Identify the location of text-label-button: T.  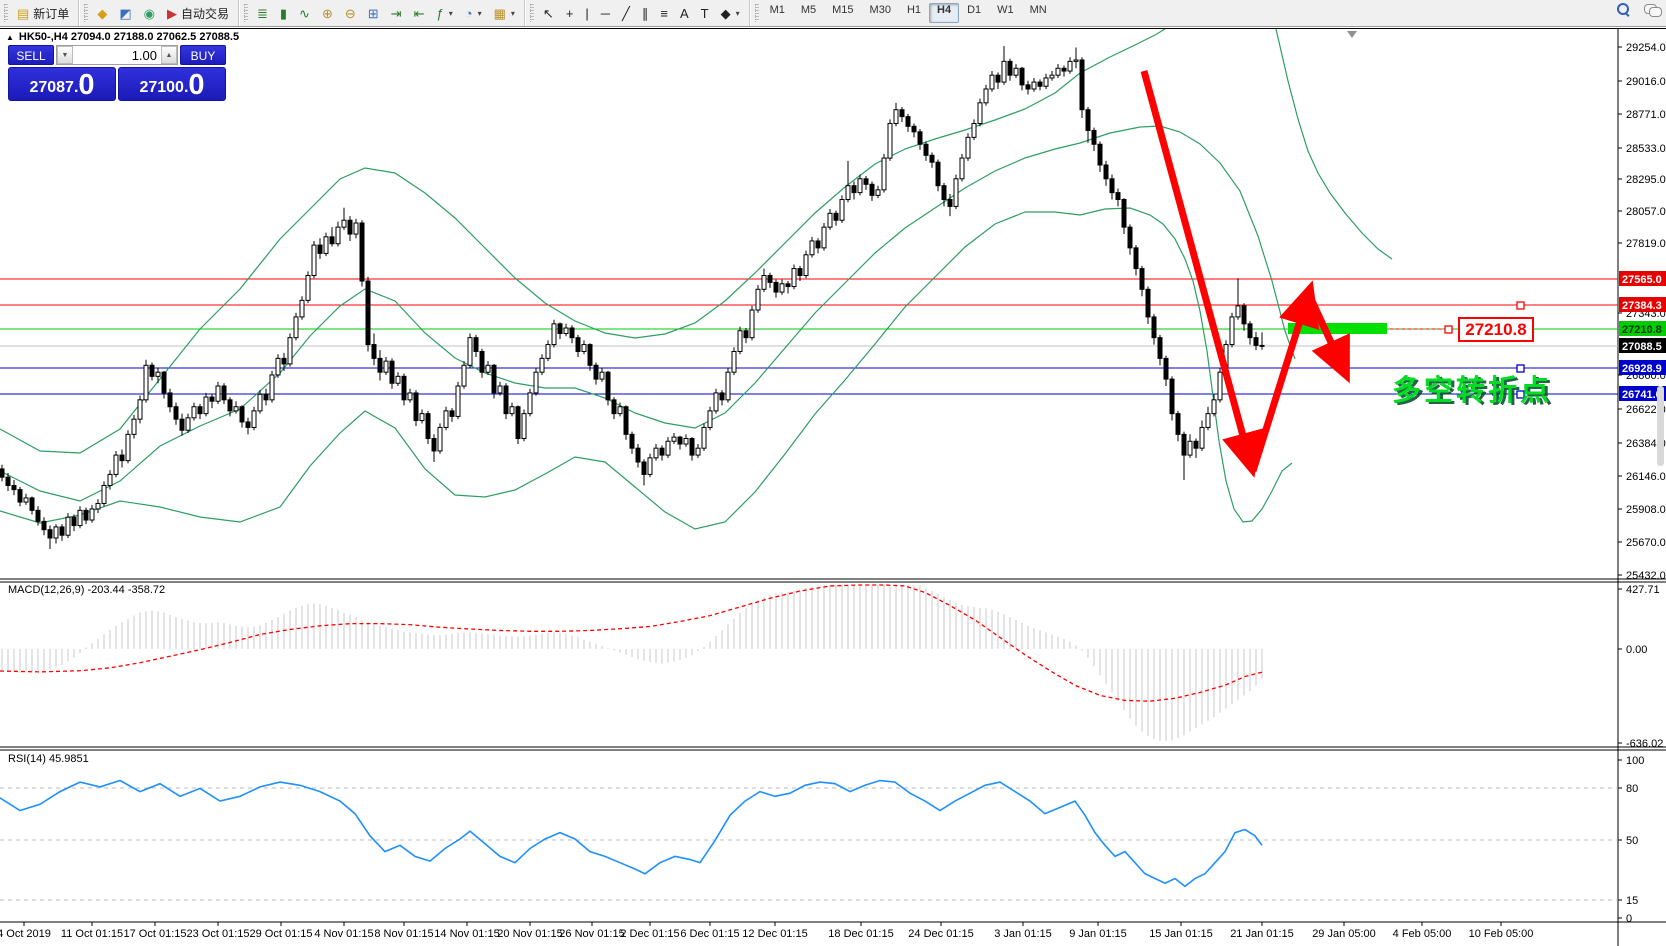
(705, 13).